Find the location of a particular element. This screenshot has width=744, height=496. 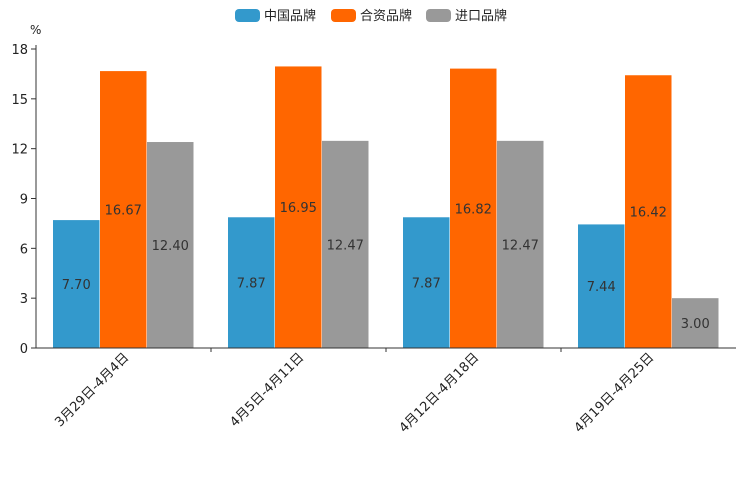

data-label-1-3: 7.87 is located at coordinates (426, 284).